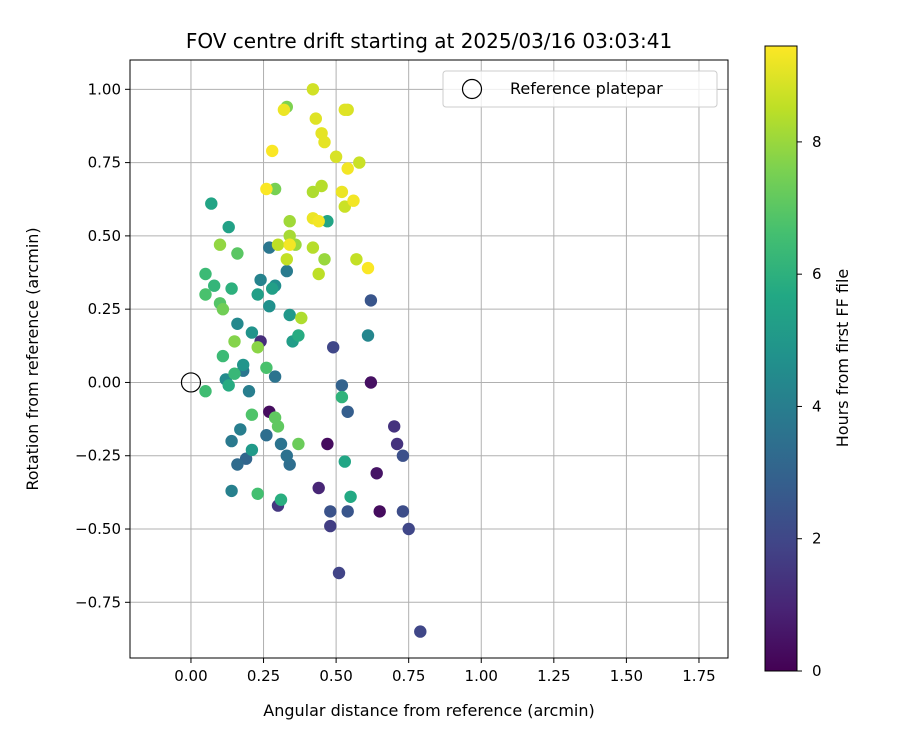 The height and width of the screenshot is (750, 900). Describe the element at coordinates (472, 89) in the screenshot. I see `legend-marker-reference` at that location.